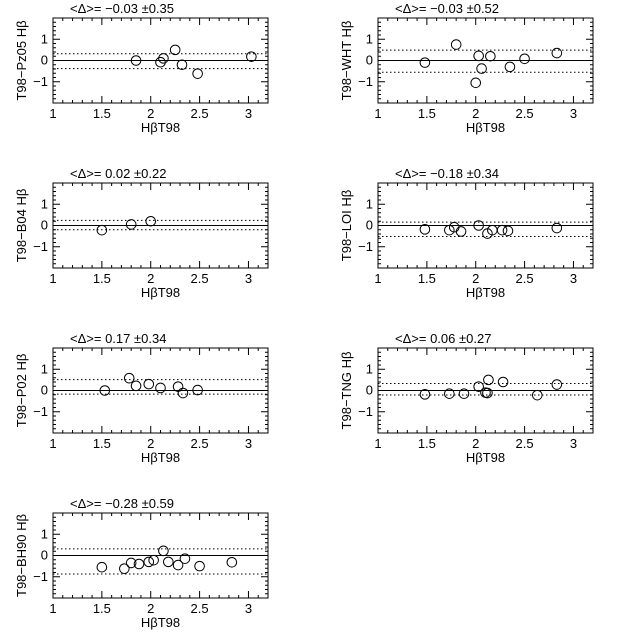 The image size is (623, 643). I want to click on panel-title: <Δ>= −0.03 ±0.35, so click(122, 8).